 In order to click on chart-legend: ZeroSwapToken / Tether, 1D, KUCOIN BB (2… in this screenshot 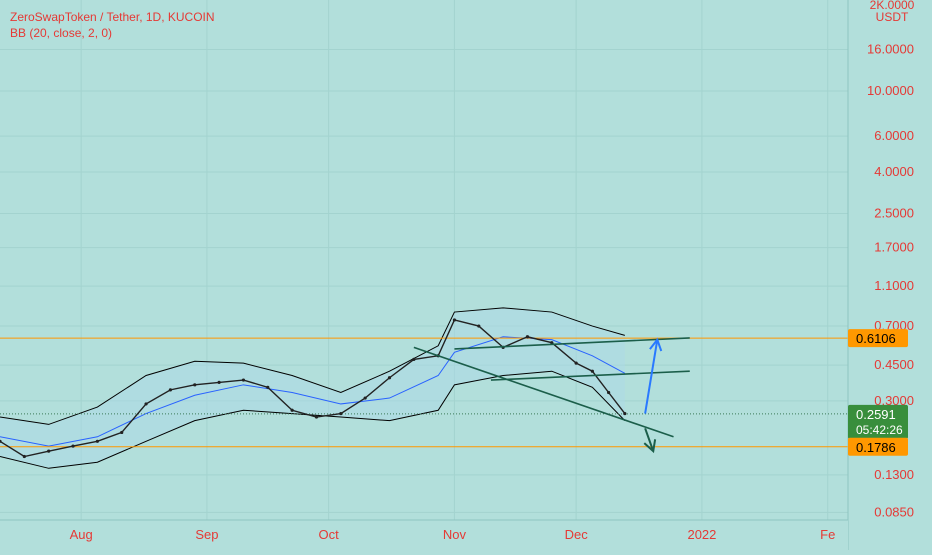, I will do `click(112, 25)`.